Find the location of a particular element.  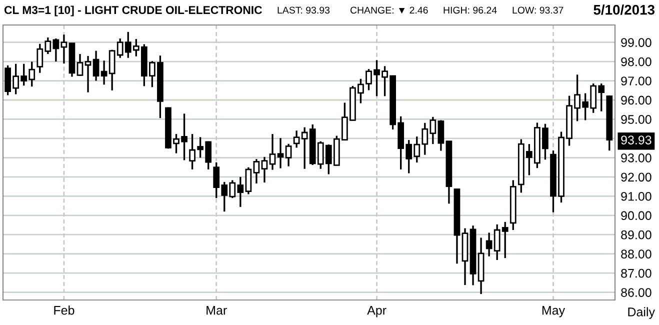

text: LAST: 93.93 is located at coordinates (304, 10).